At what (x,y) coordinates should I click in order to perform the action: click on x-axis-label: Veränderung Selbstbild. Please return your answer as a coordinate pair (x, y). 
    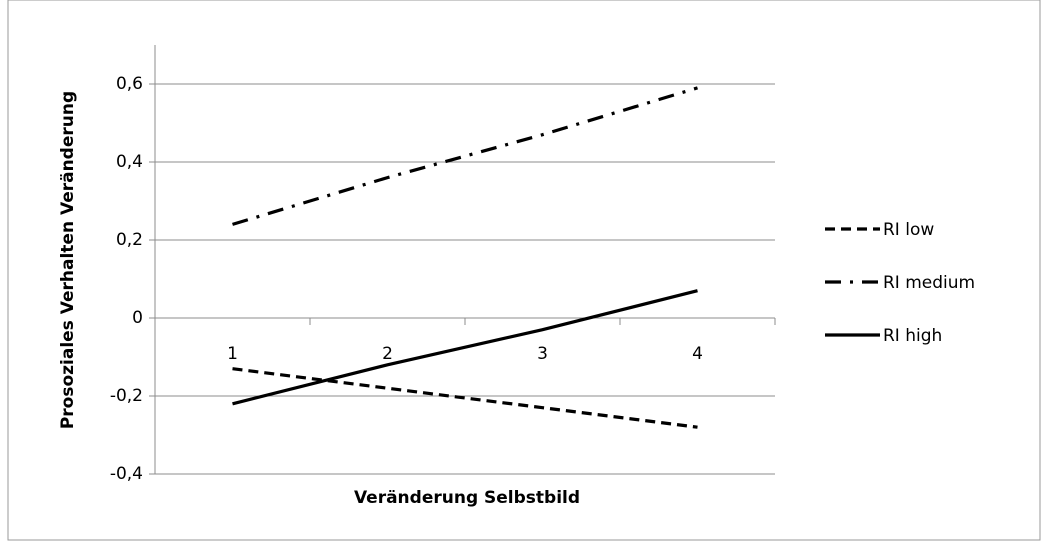
    Looking at the image, I should click on (467, 498).